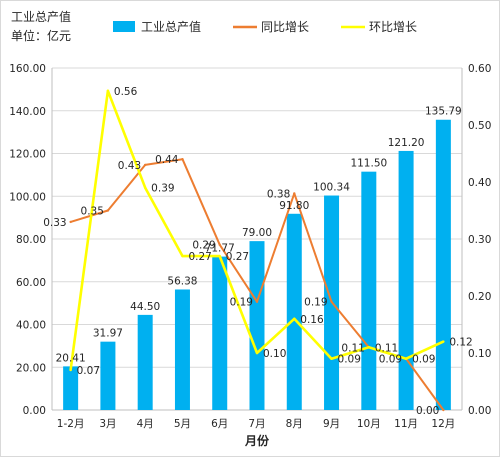  Describe the element at coordinates (54, 223) in the screenshot. I see `yoy-value-label: 0.33` at that location.